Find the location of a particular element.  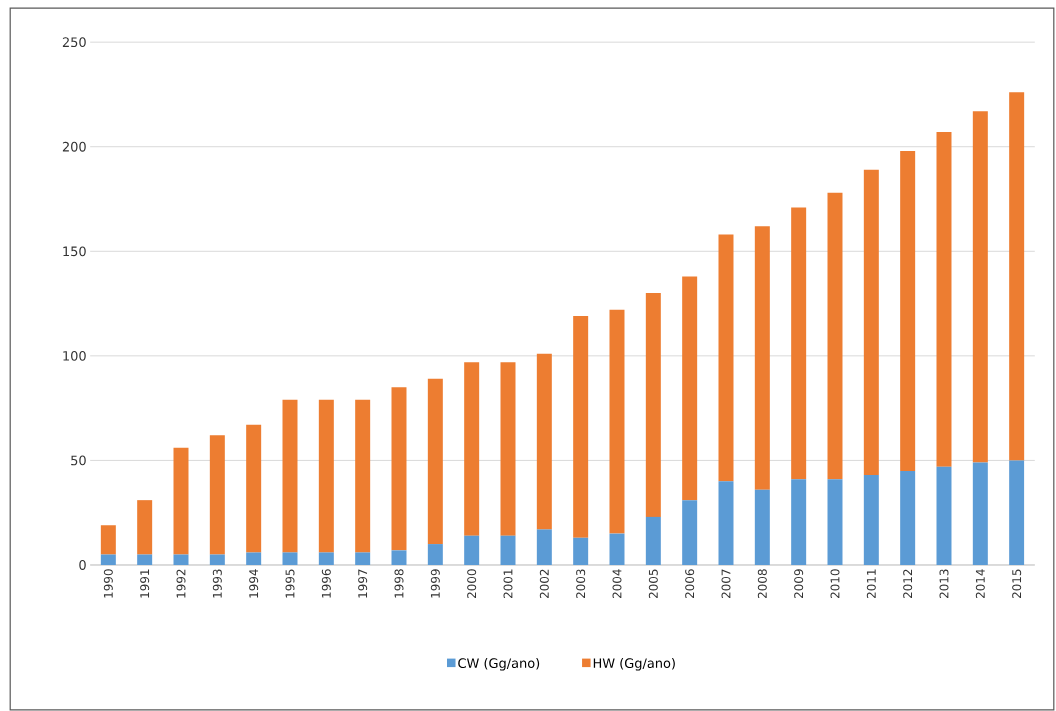

y-tick-label: 150 is located at coordinates (74, 251).